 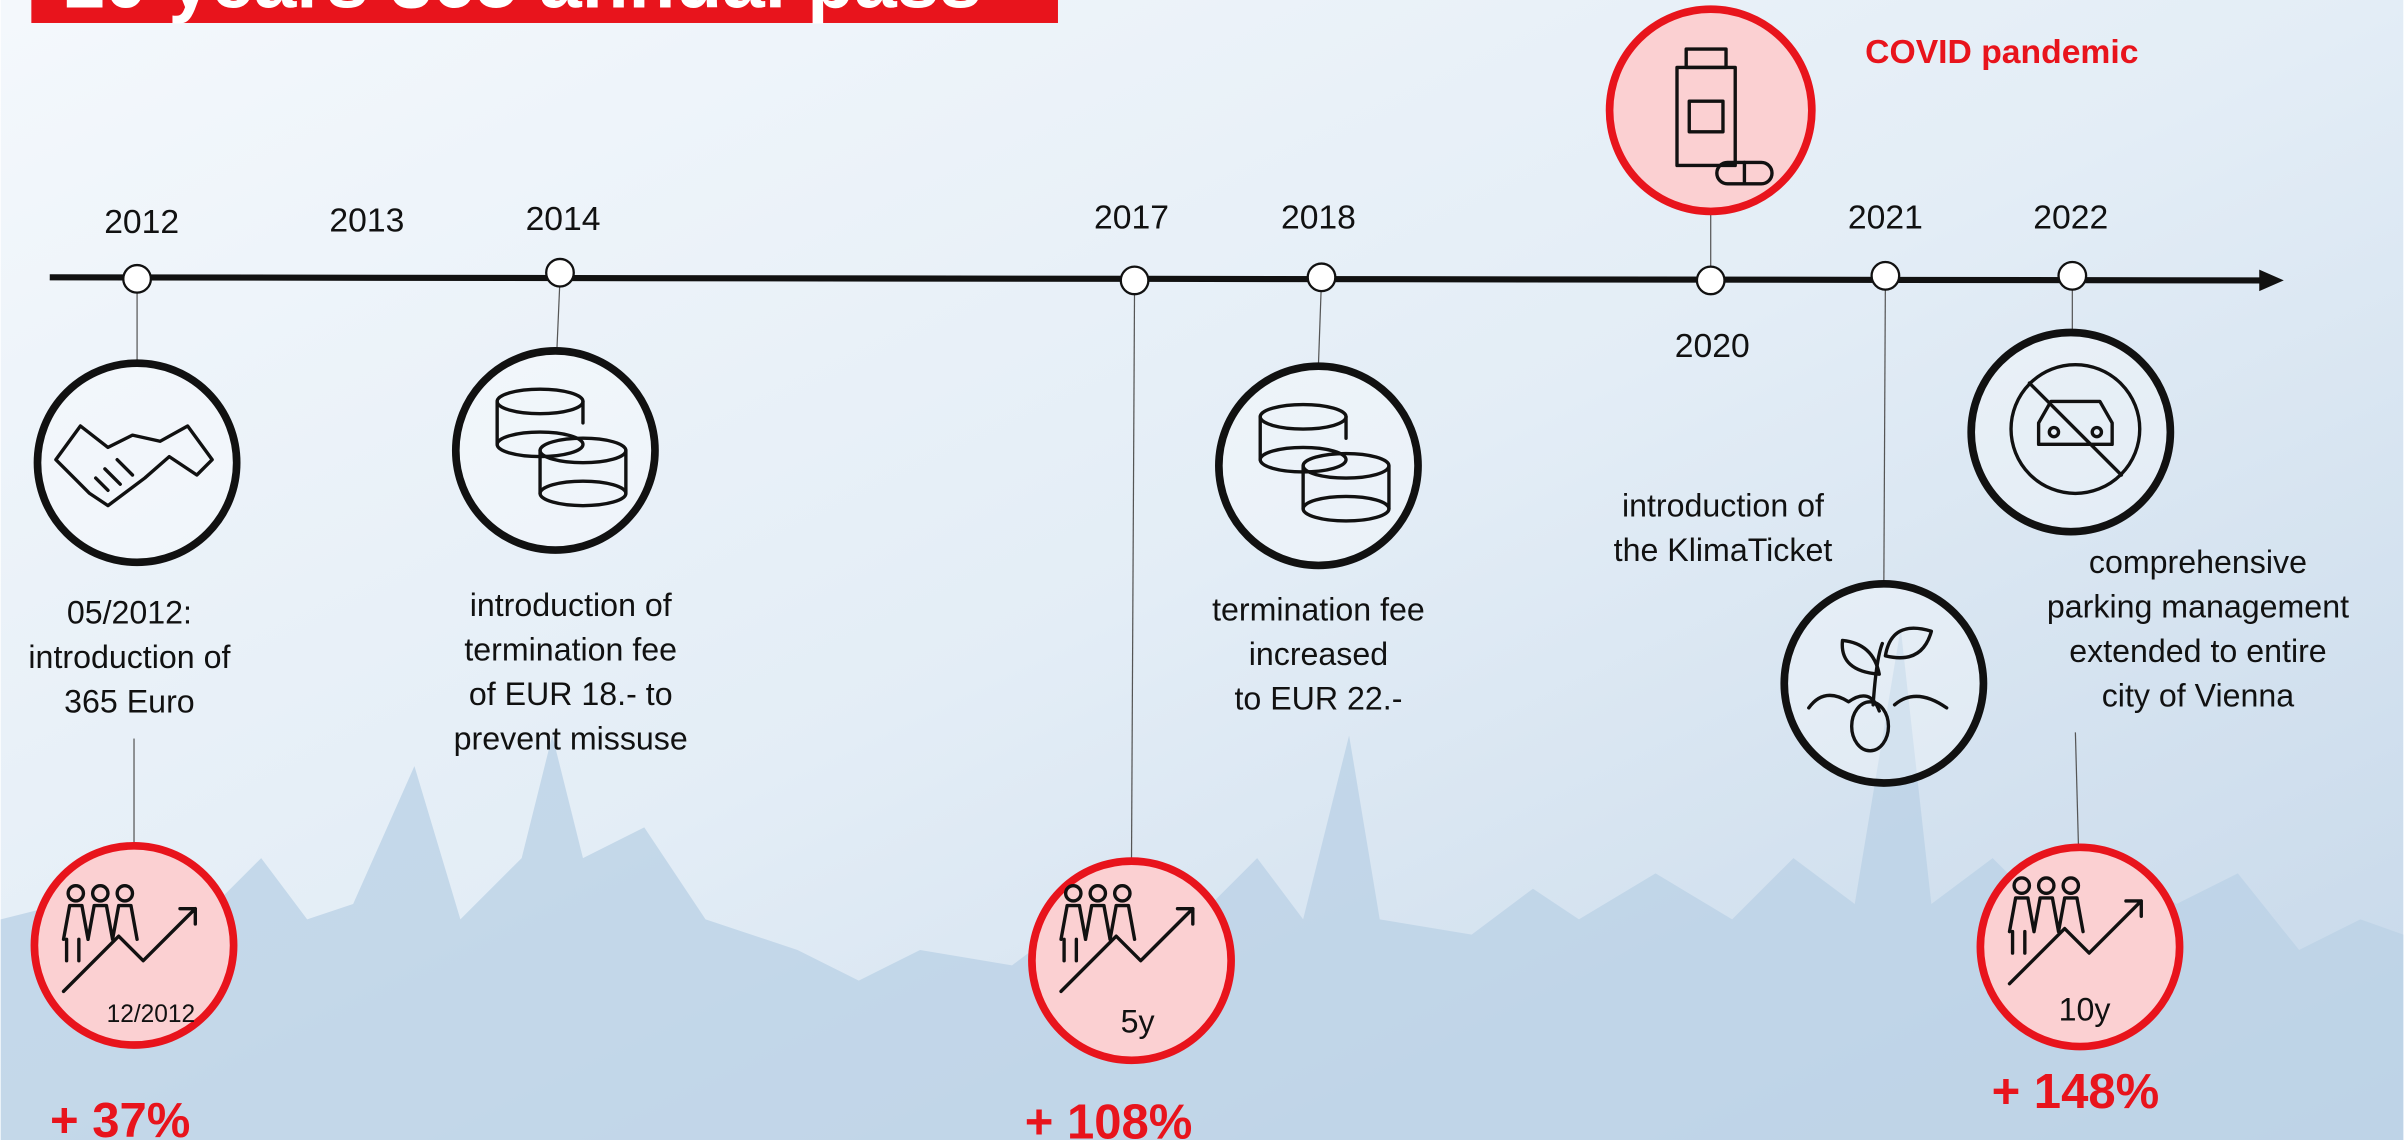 What do you see at coordinates (2075, 429) in the screenshot?
I see `no-car-icon` at bounding box center [2075, 429].